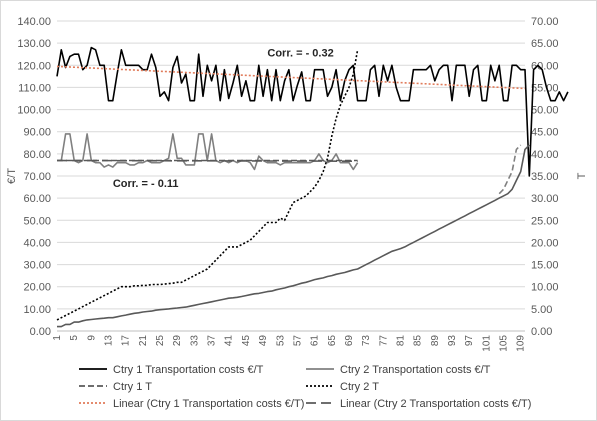 The height and width of the screenshot is (421, 597). I want to click on x-tick-label: 101, so click(486, 343).